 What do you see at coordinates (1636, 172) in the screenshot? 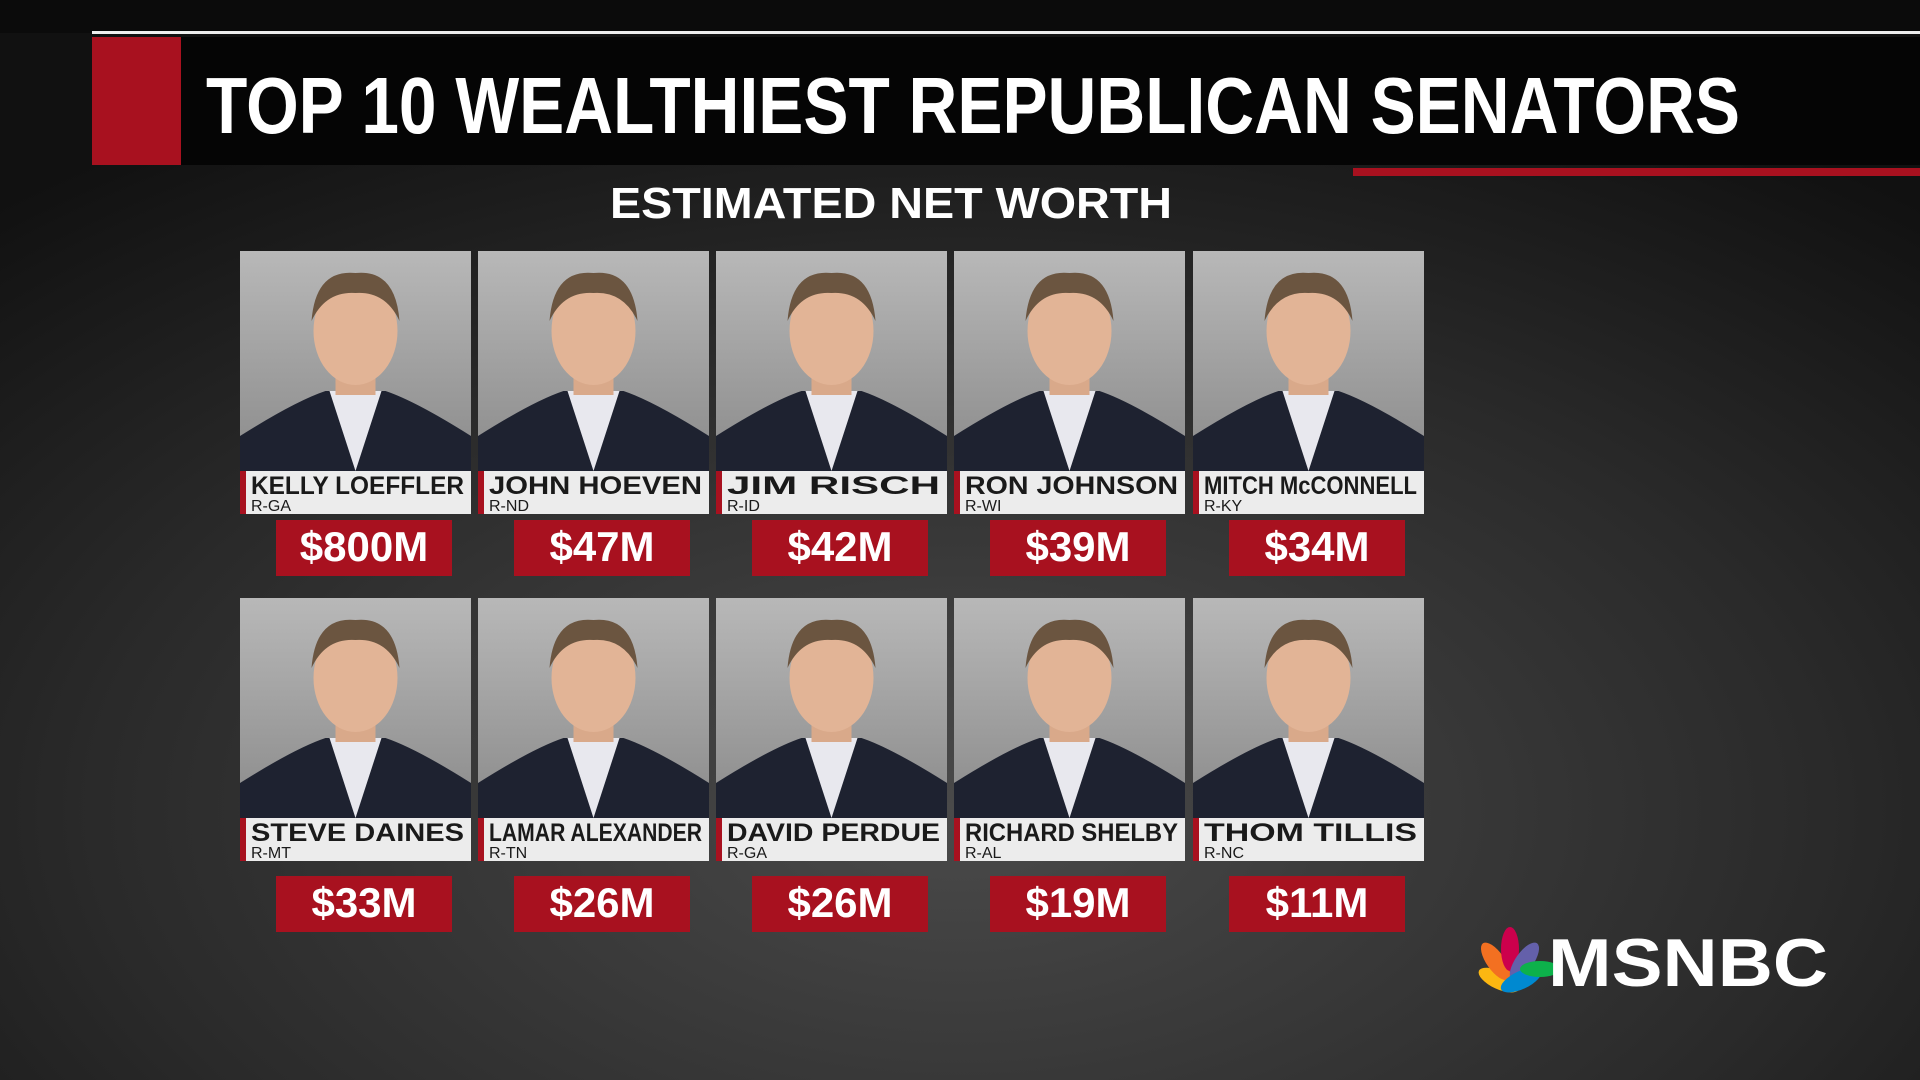
I see `title-underline` at bounding box center [1636, 172].